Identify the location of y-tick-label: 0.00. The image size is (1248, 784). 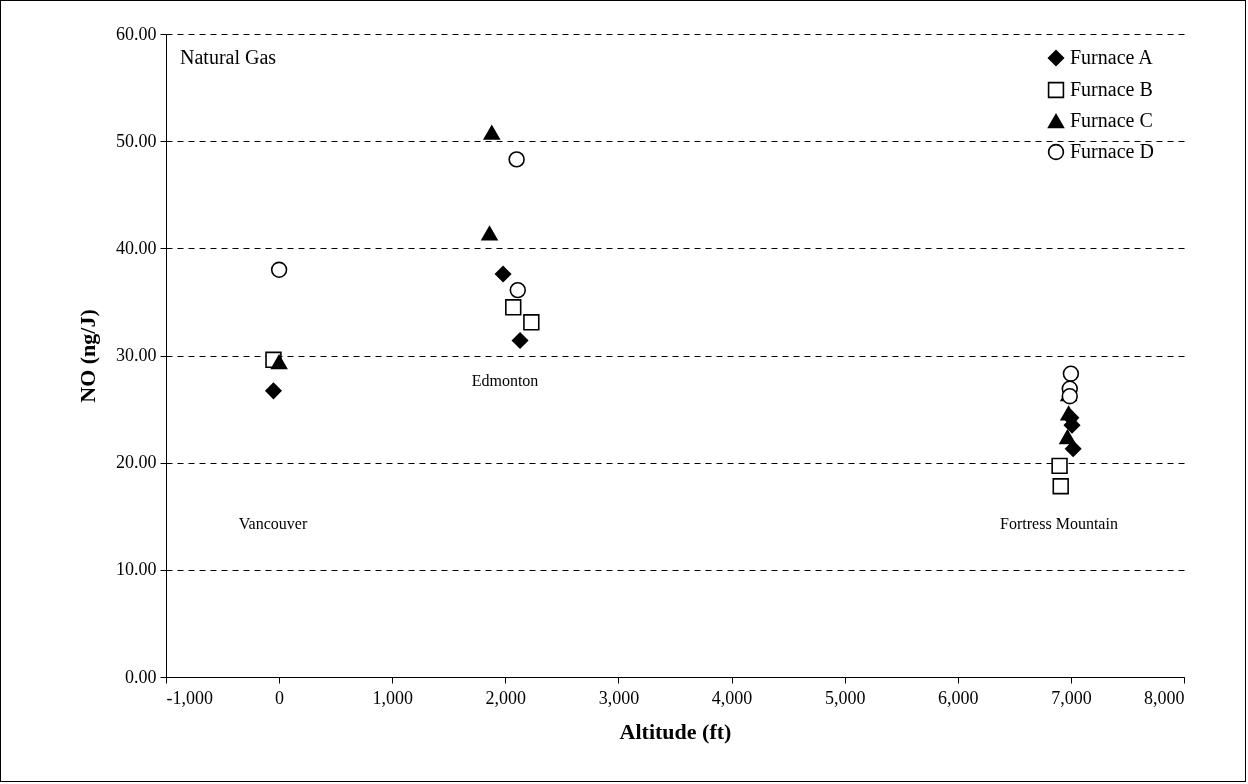
(141, 676).